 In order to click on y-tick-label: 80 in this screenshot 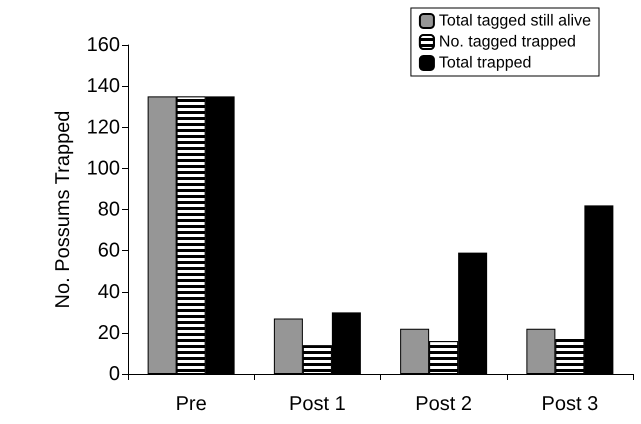, I will do `click(109, 209)`.